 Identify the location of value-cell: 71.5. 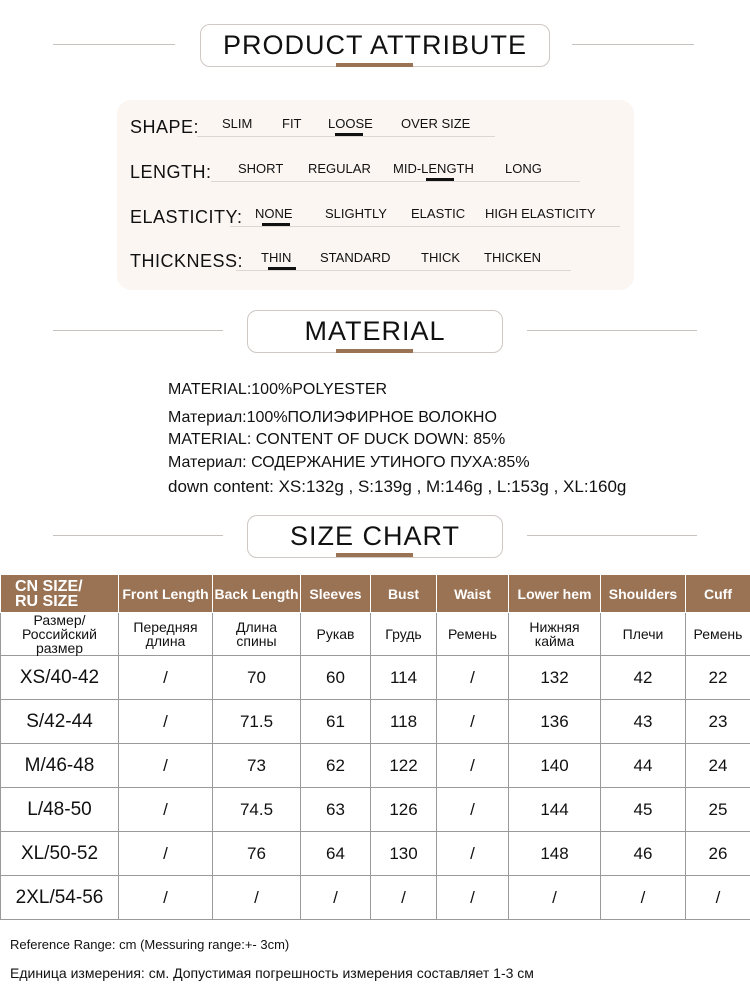
(256, 721).